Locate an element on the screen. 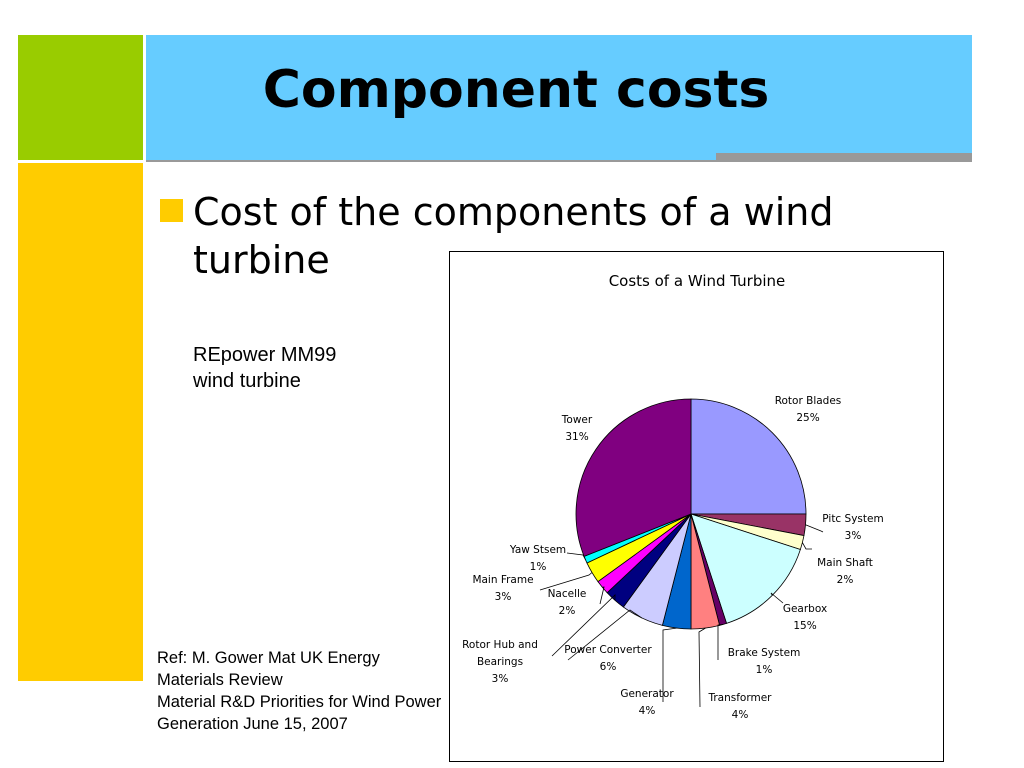 The height and width of the screenshot is (768, 1024). slice-label: Tower 31% is located at coordinates (577, 428).